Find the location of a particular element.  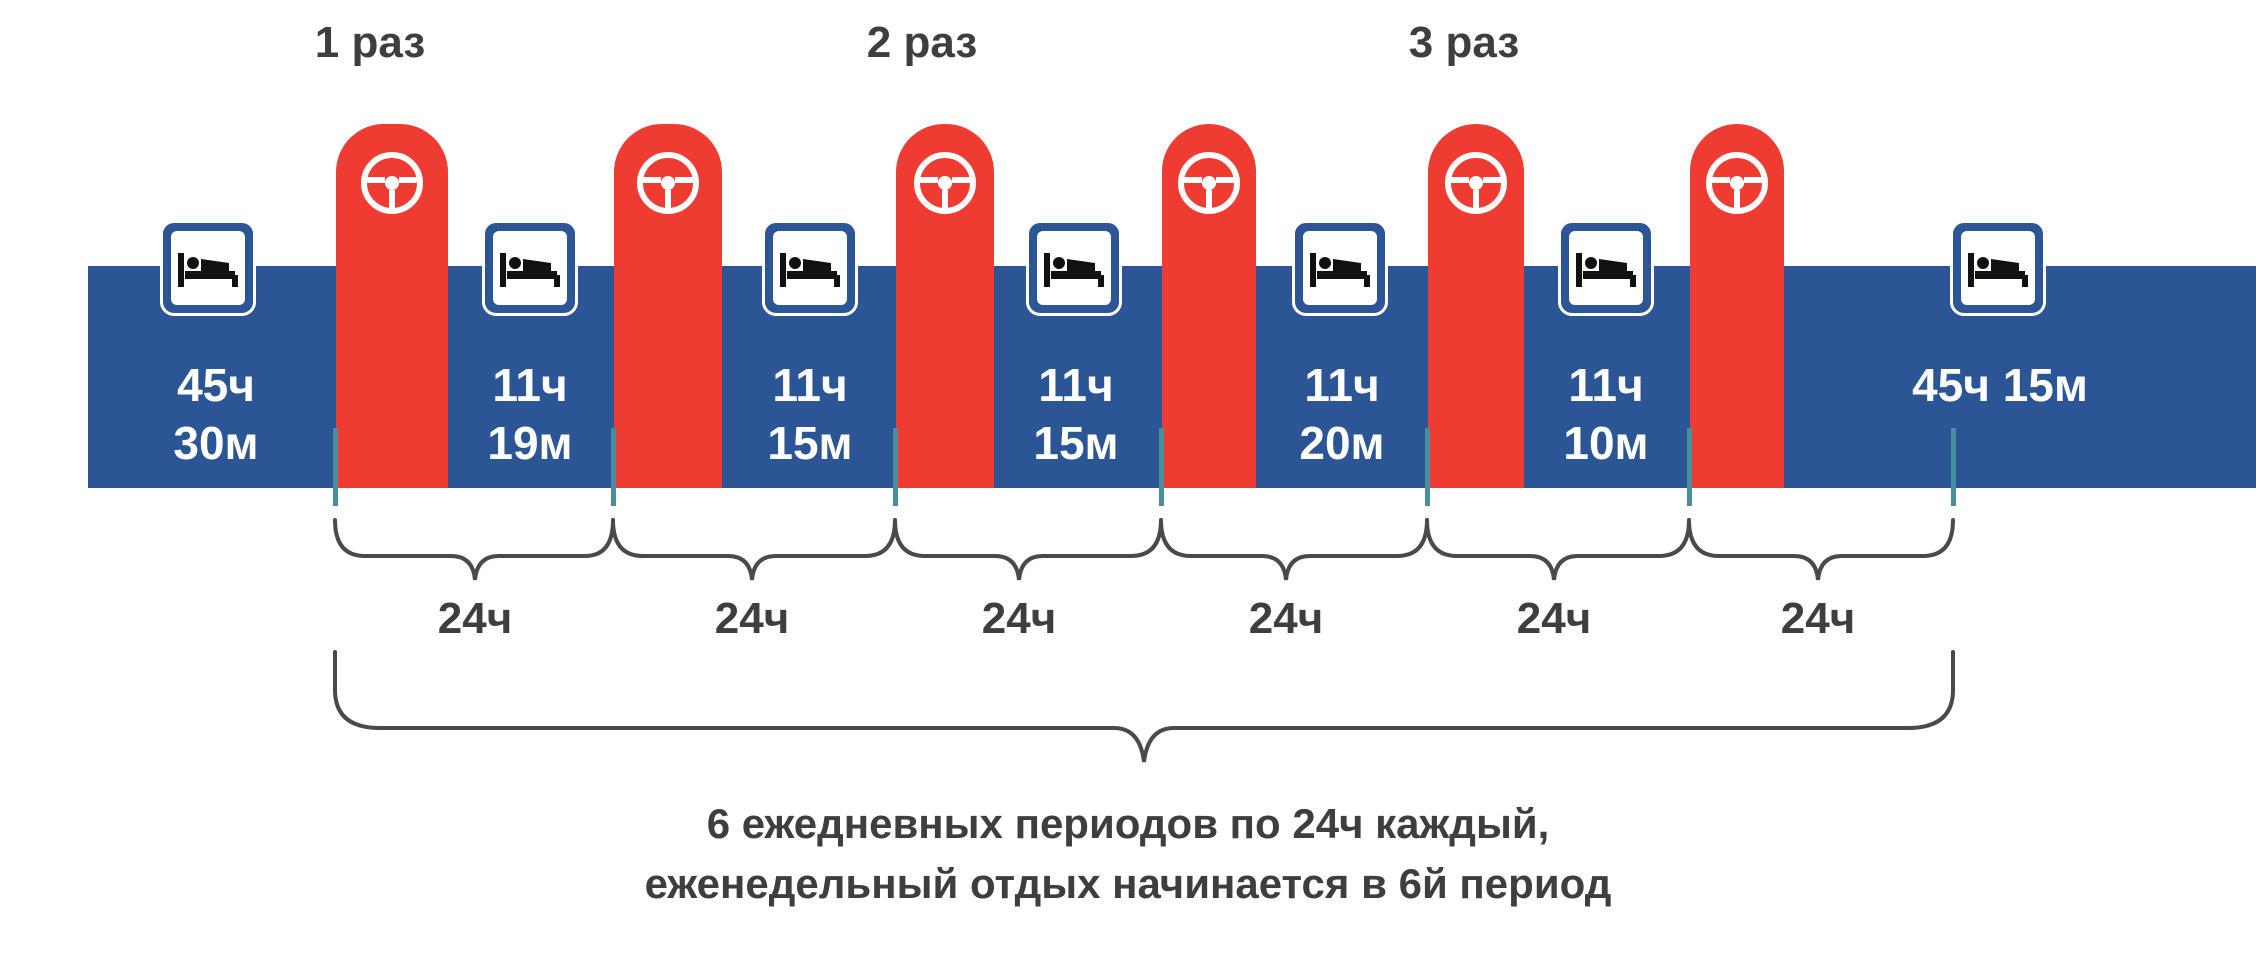

day-label-2: 24ч is located at coordinates (752, 618).